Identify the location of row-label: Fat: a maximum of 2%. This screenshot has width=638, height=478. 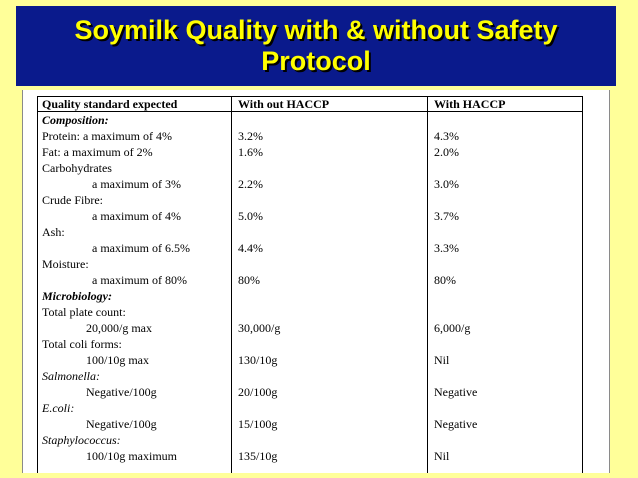
(97, 152).